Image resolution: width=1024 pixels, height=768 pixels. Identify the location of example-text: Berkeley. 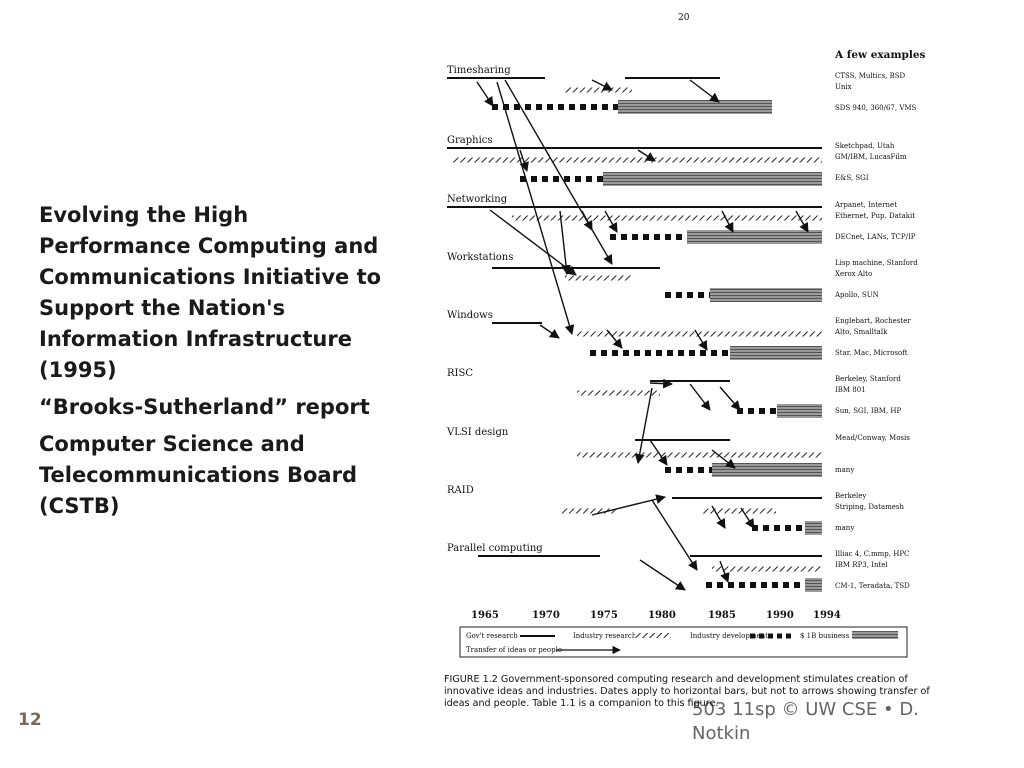
(850, 496).